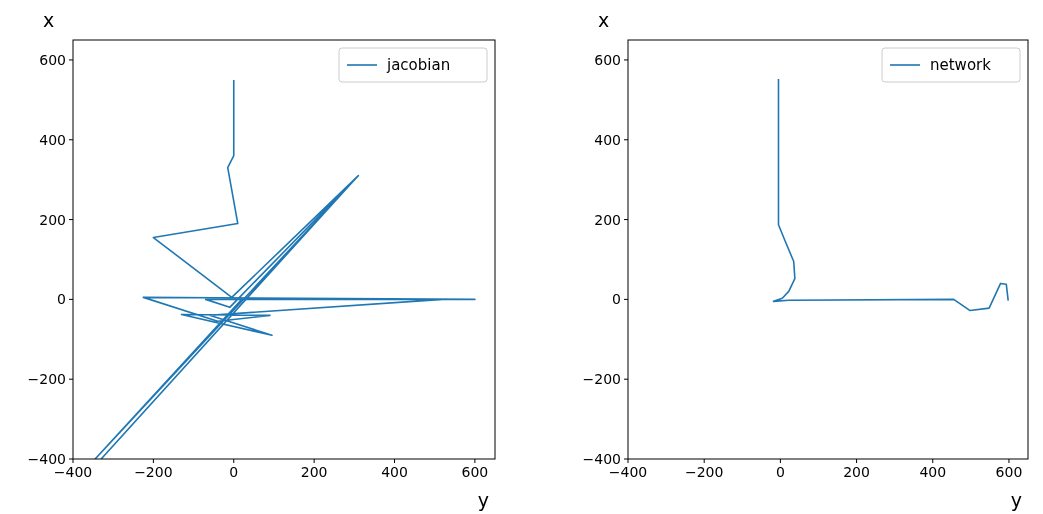 Image resolution: width=1043 pixels, height=514 pixels. What do you see at coordinates (418, 65) in the screenshot?
I see `legend-label: jacobian` at bounding box center [418, 65].